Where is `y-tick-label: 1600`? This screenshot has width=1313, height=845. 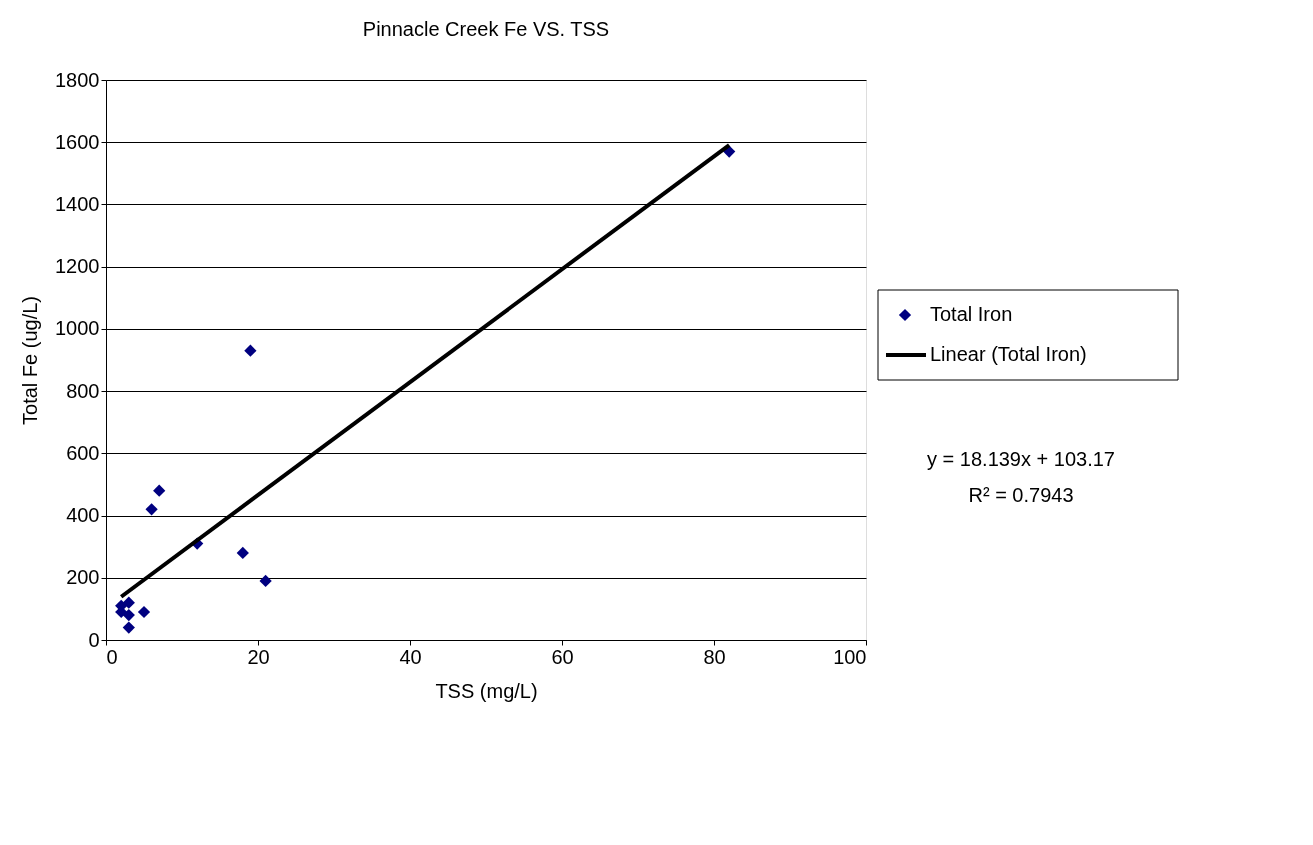
y-tick-label: 1600 is located at coordinates (77, 141).